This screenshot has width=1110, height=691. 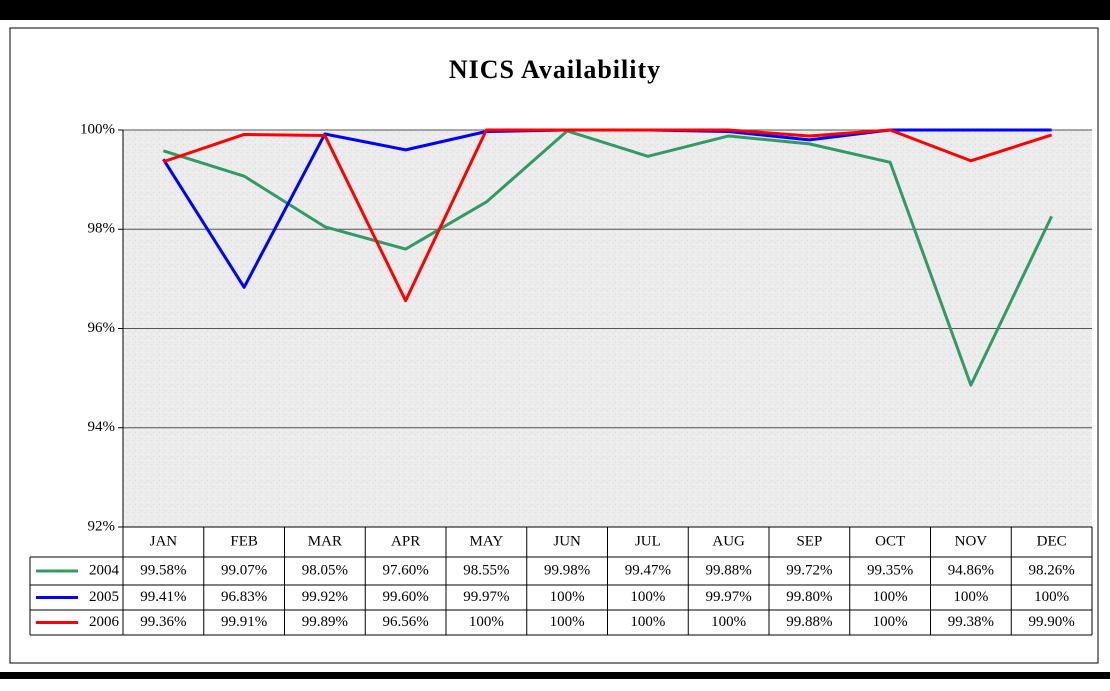 What do you see at coordinates (971, 570) in the screenshot?
I see `table-cell: 94.86%` at bounding box center [971, 570].